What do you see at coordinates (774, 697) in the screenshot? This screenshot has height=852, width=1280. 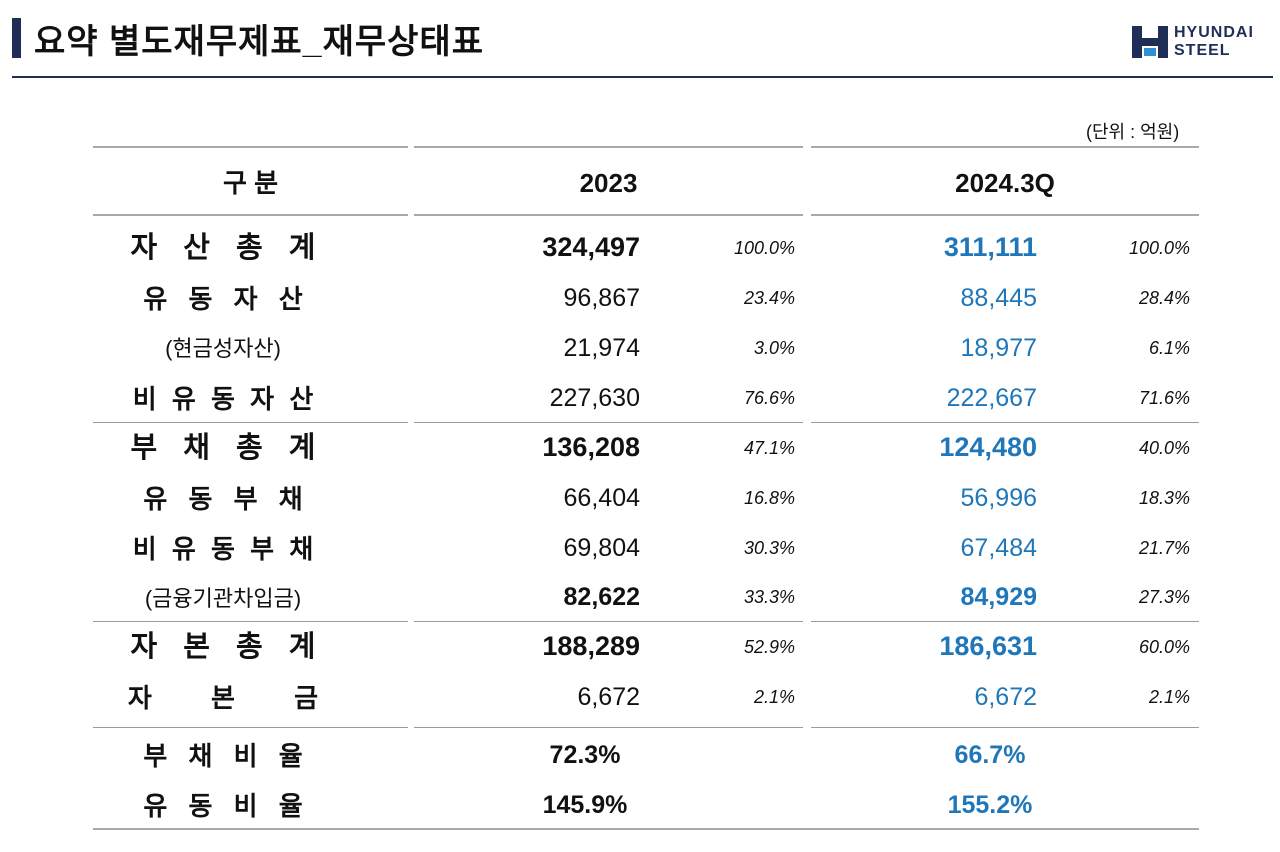 I see `ratio-2023: 2.1%` at bounding box center [774, 697].